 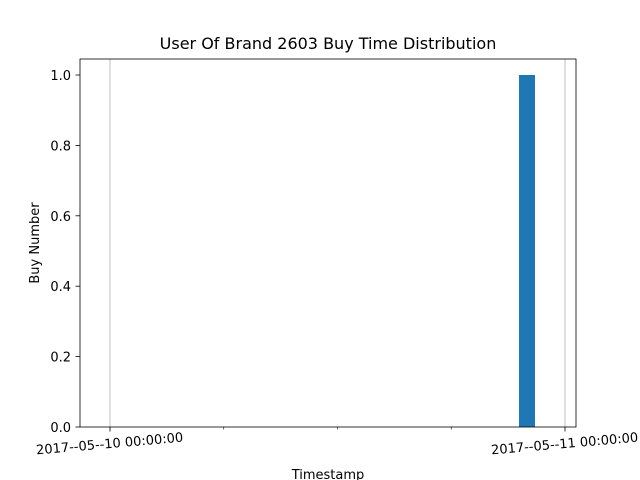 What do you see at coordinates (35, 243) in the screenshot?
I see `y-axis-label: Buy Number` at bounding box center [35, 243].